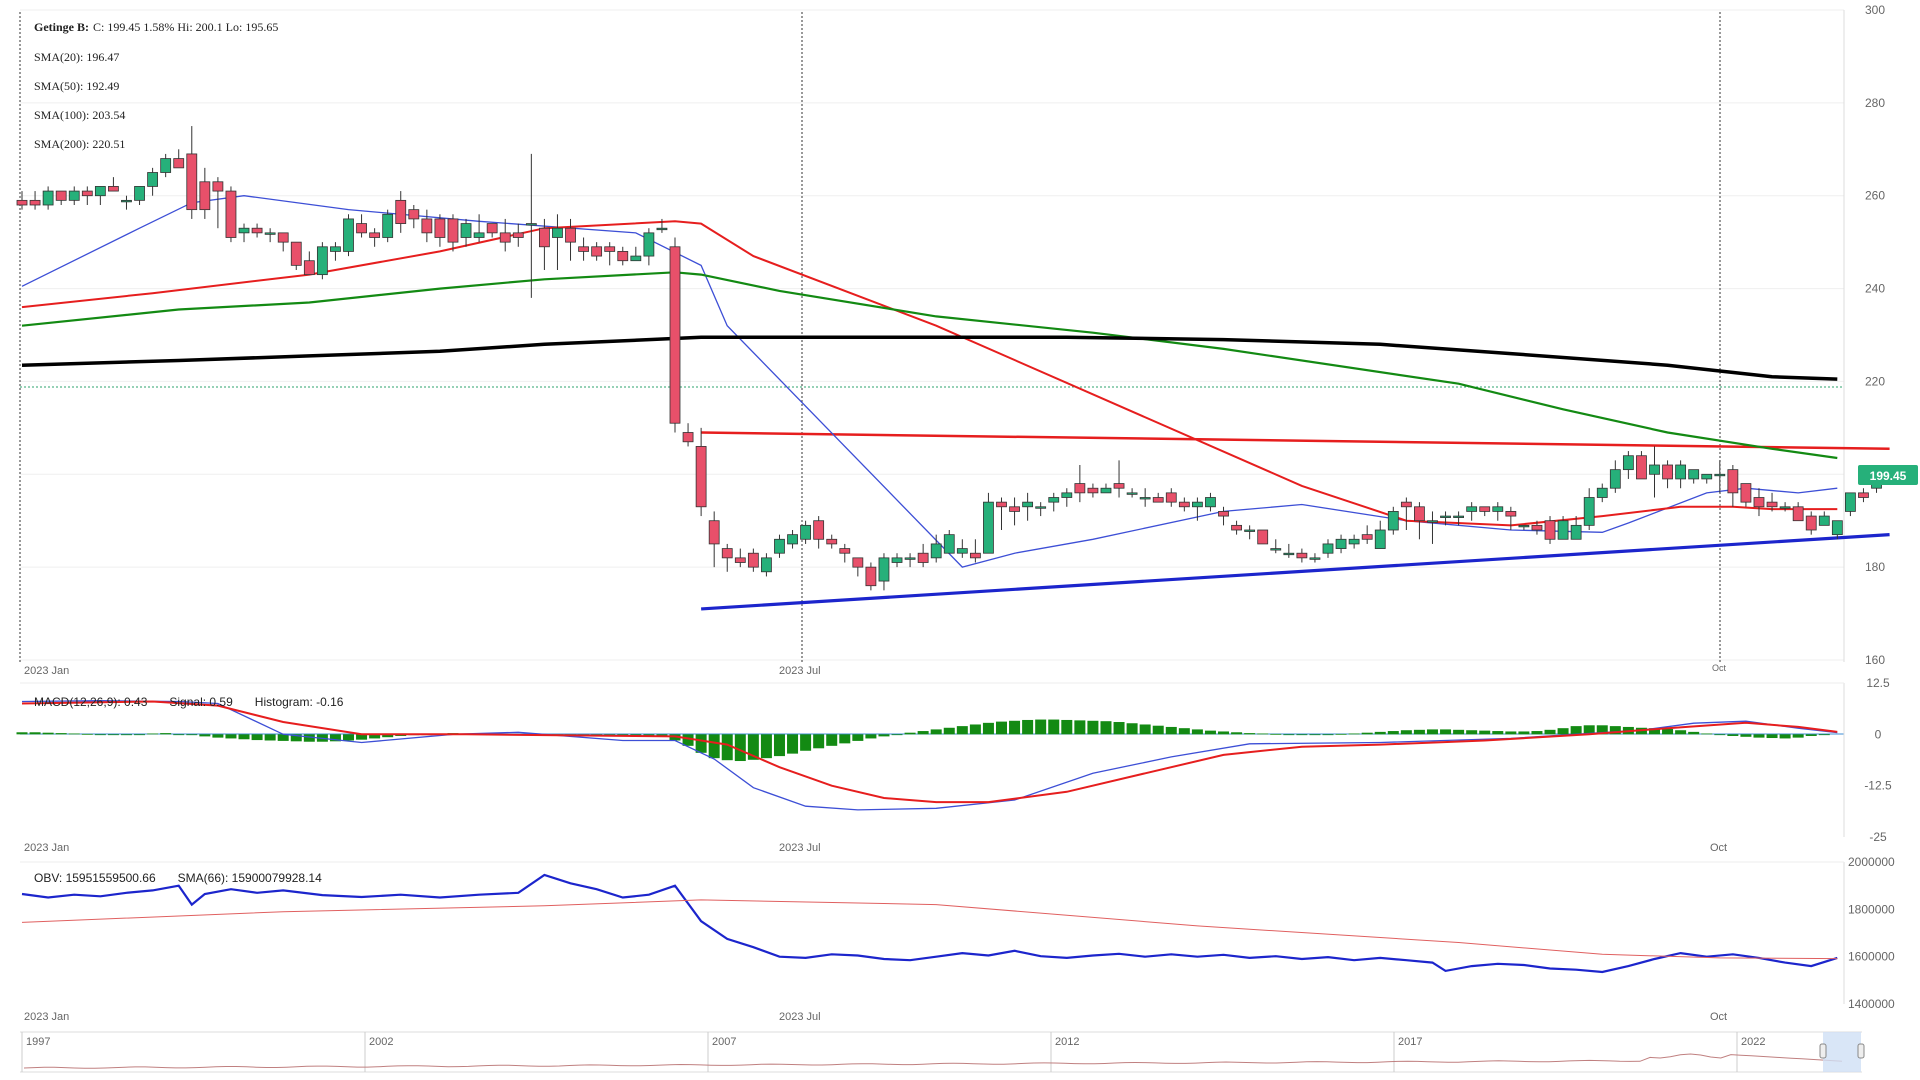  What do you see at coordinates (800, 671) in the screenshot?
I see `x-label-jul: 2023 Jul` at bounding box center [800, 671].